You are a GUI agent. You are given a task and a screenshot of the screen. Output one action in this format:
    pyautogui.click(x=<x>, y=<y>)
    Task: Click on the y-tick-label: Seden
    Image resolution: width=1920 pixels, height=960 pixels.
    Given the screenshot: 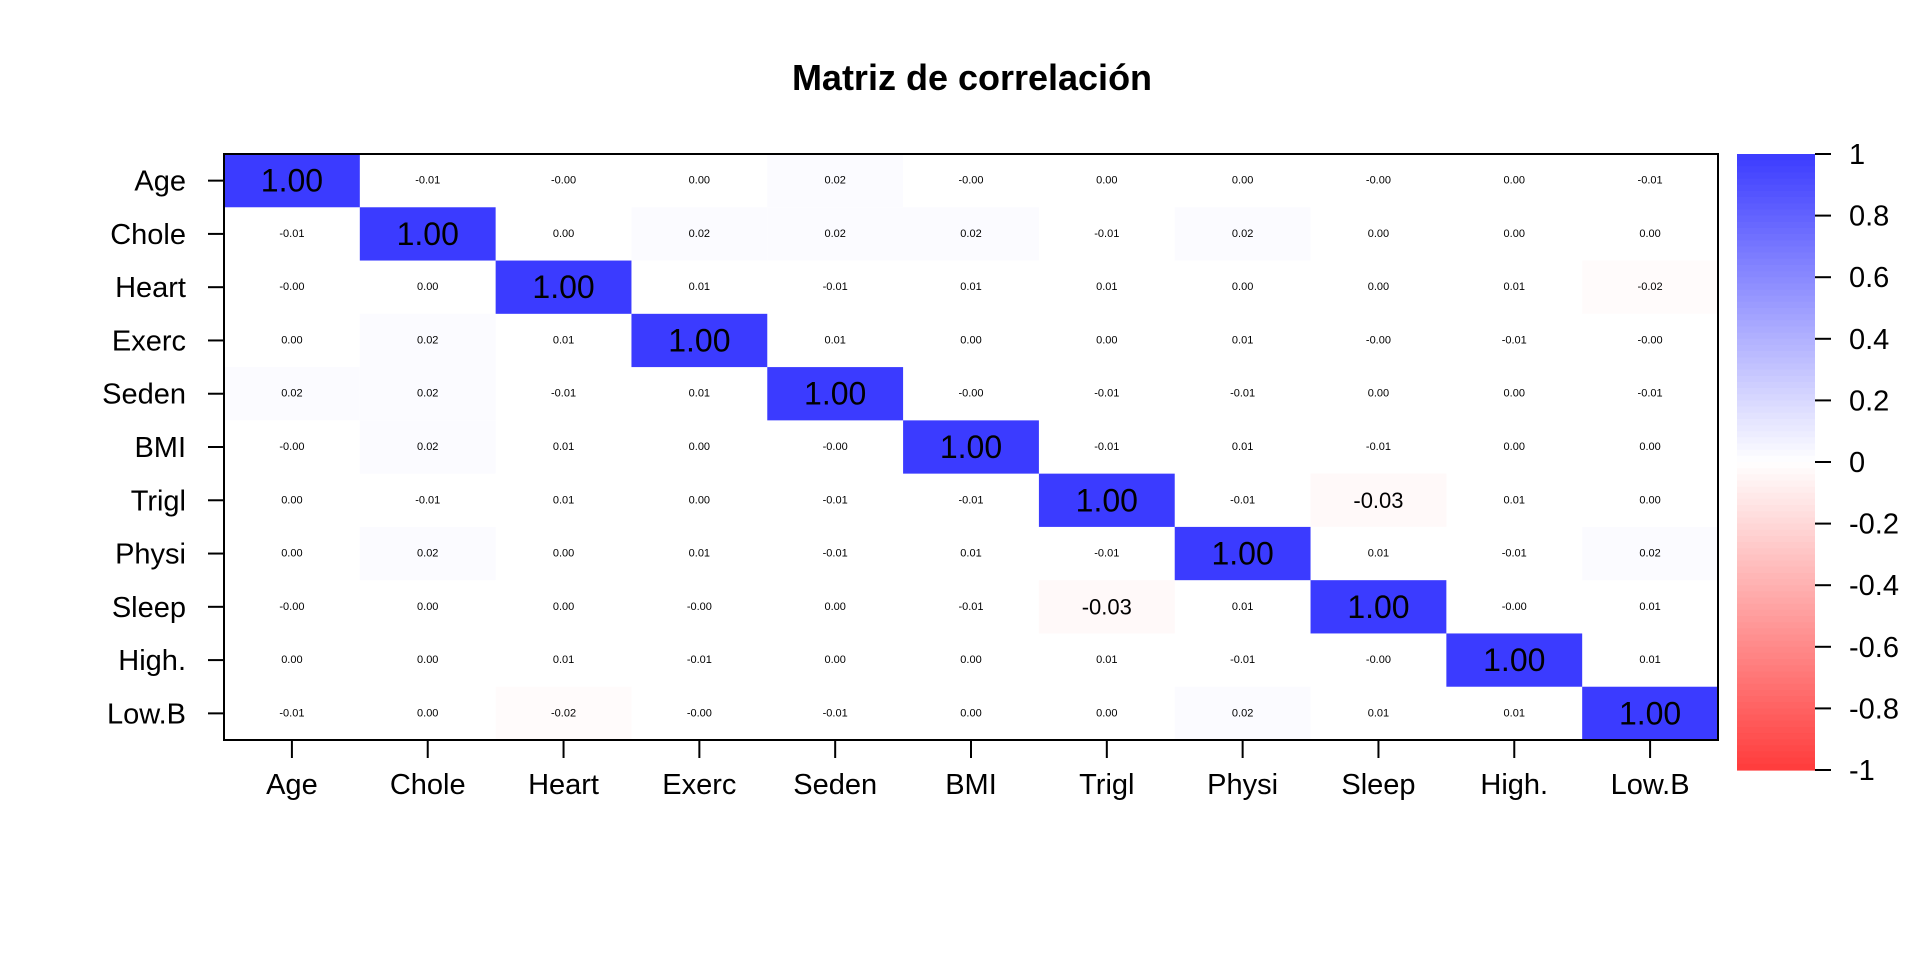 What is the action you would take?
    pyautogui.click(x=144, y=395)
    